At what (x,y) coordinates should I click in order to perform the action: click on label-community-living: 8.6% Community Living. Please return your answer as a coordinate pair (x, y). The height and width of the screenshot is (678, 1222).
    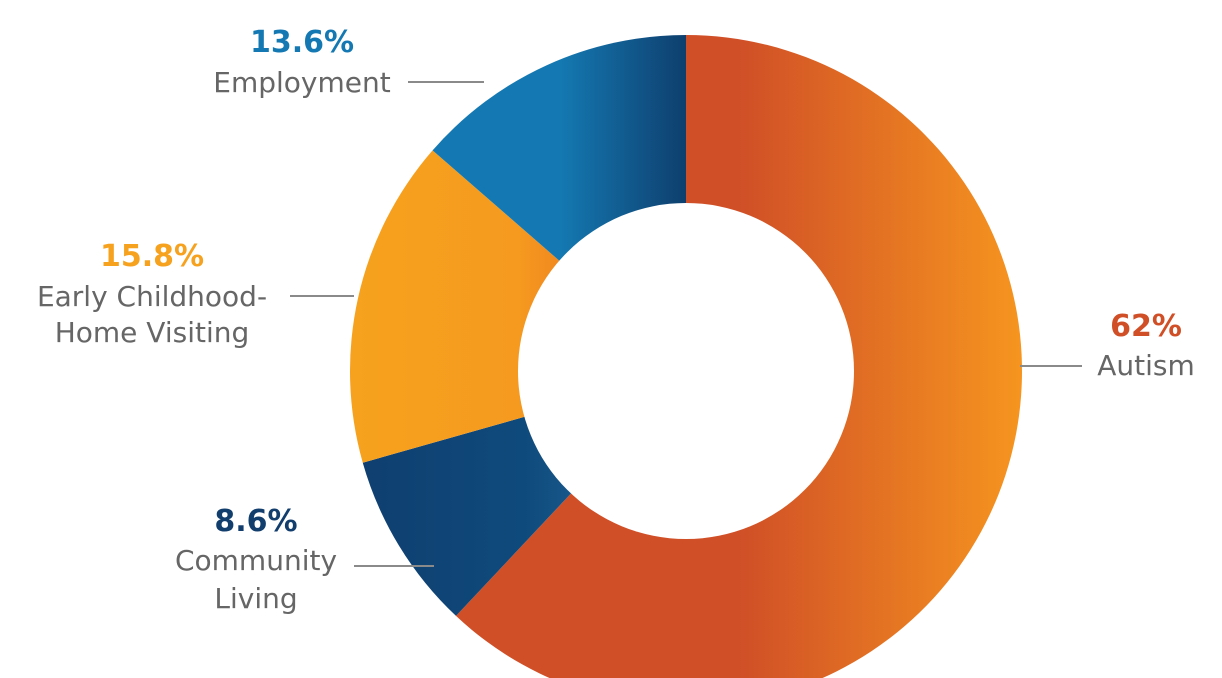
    Looking at the image, I should click on (304, 559).